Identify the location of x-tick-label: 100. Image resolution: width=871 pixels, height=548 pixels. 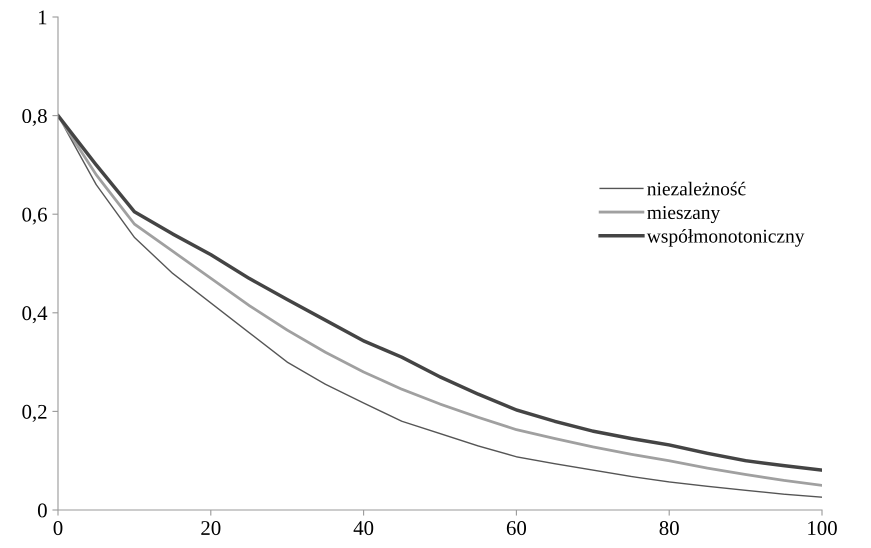
(822, 528).